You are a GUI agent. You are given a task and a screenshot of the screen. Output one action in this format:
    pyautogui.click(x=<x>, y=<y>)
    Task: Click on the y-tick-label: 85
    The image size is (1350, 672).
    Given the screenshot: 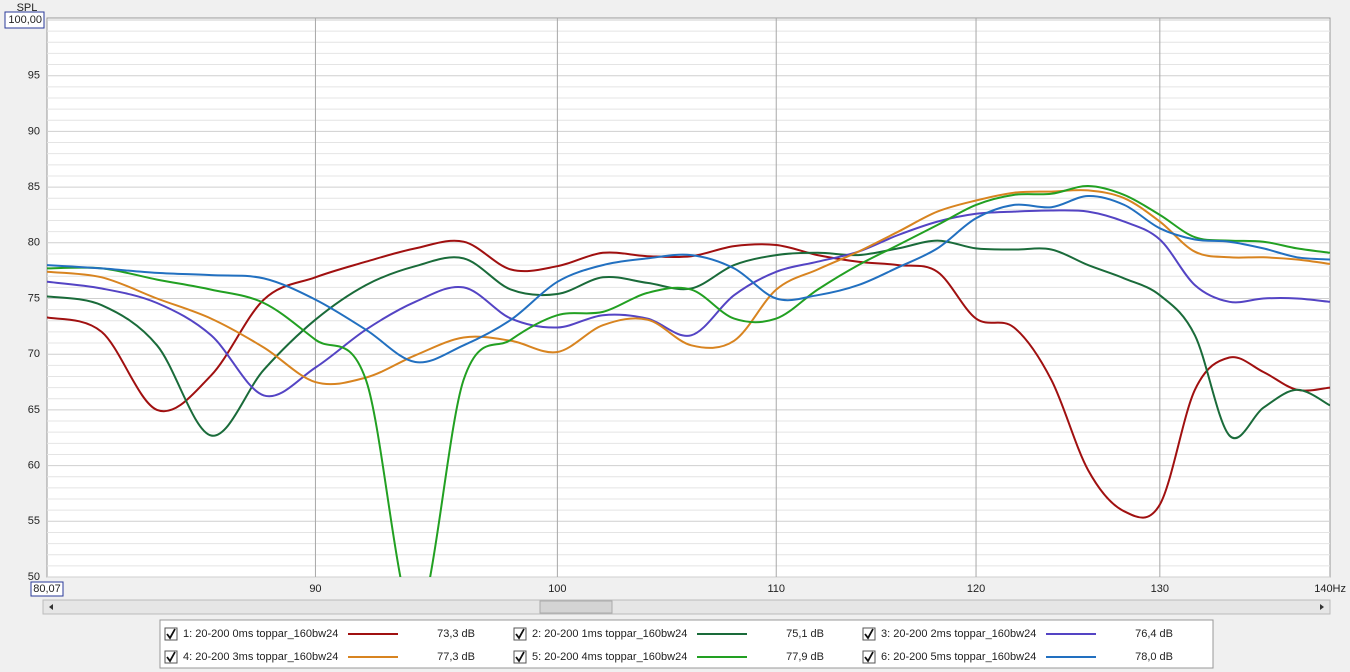 What is the action you would take?
    pyautogui.click(x=34, y=187)
    